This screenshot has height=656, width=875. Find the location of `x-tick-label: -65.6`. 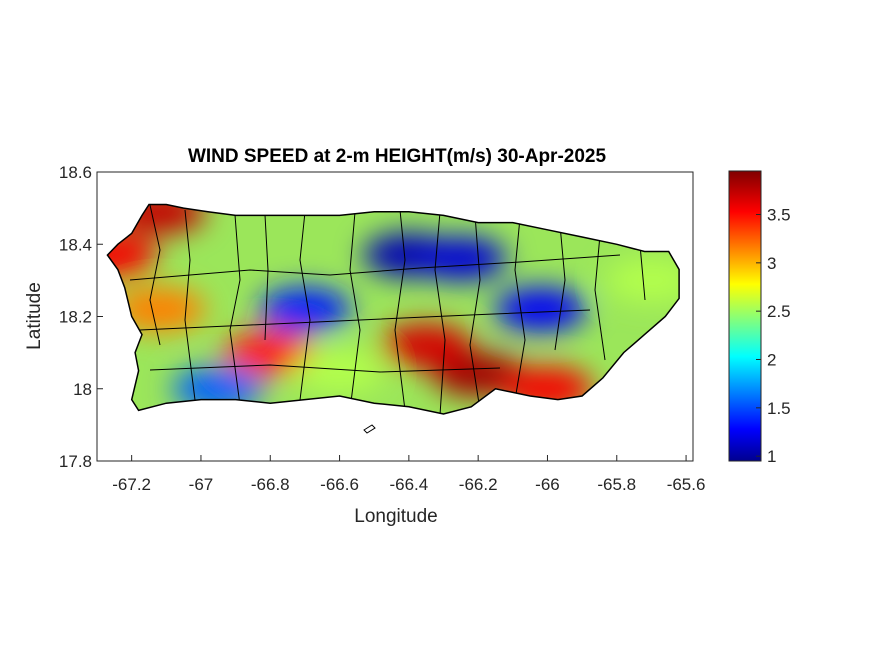

x-tick-label: -65.6 is located at coordinates (686, 484).